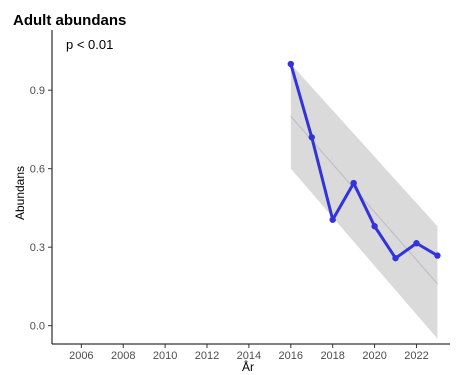 The width and height of the screenshot is (458, 375). What do you see at coordinates (123, 356) in the screenshot?
I see `x-tick-label: 2008` at bounding box center [123, 356].